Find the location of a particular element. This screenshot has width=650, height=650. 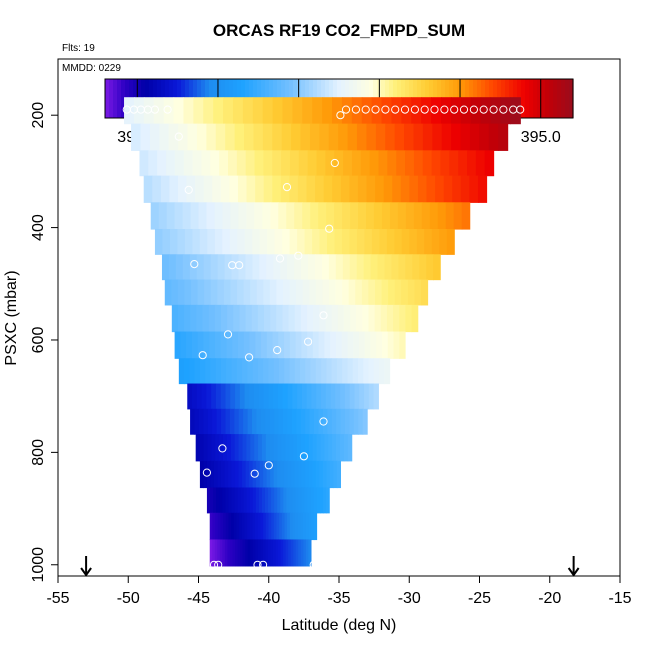

arrow-right-icon is located at coordinates (573, 566).